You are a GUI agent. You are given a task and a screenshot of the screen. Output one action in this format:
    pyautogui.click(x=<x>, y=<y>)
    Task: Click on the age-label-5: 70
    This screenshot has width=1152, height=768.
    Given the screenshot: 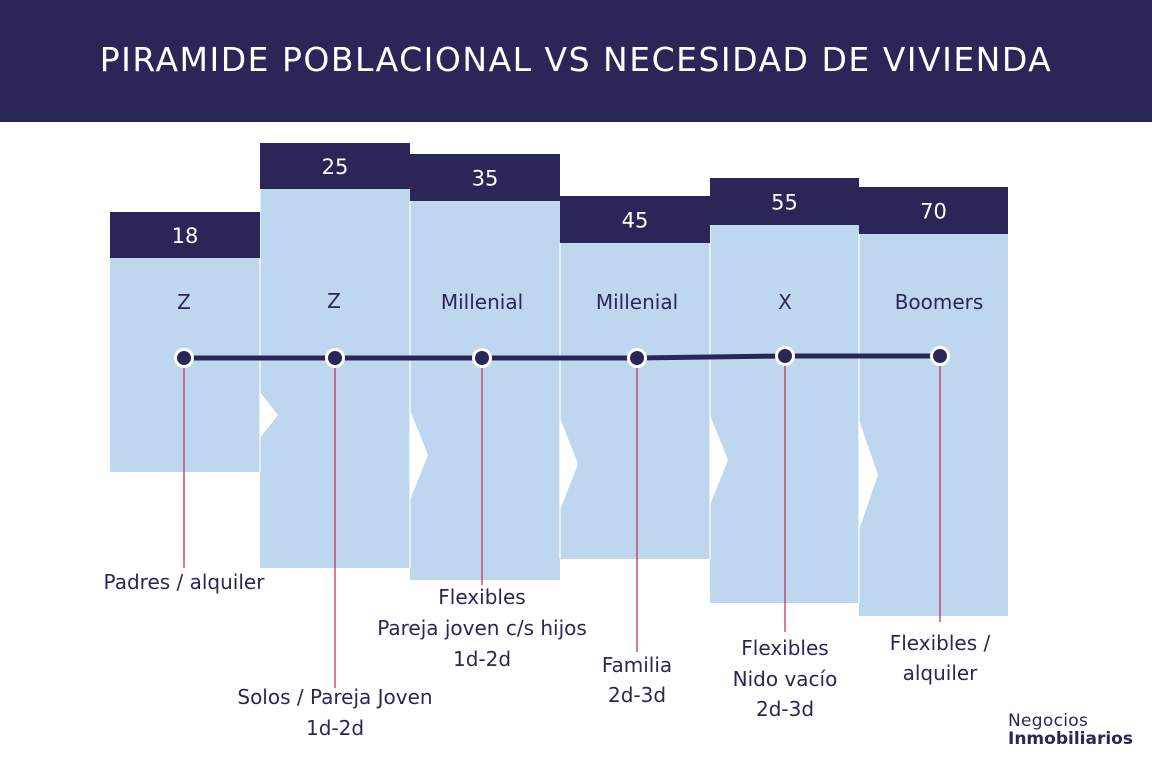 What is the action you would take?
    pyautogui.click(x=933, y=212)
    